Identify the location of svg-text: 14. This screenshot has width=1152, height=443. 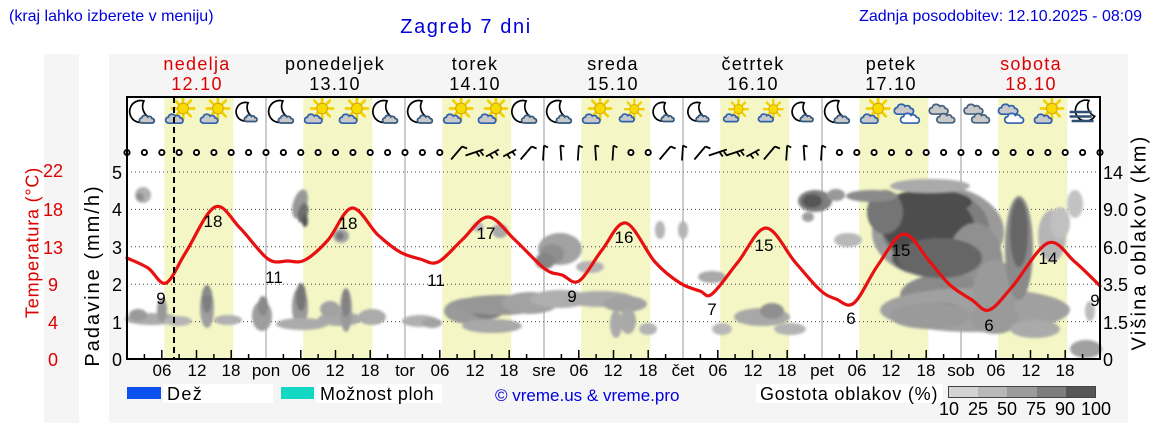
(1048, 258).